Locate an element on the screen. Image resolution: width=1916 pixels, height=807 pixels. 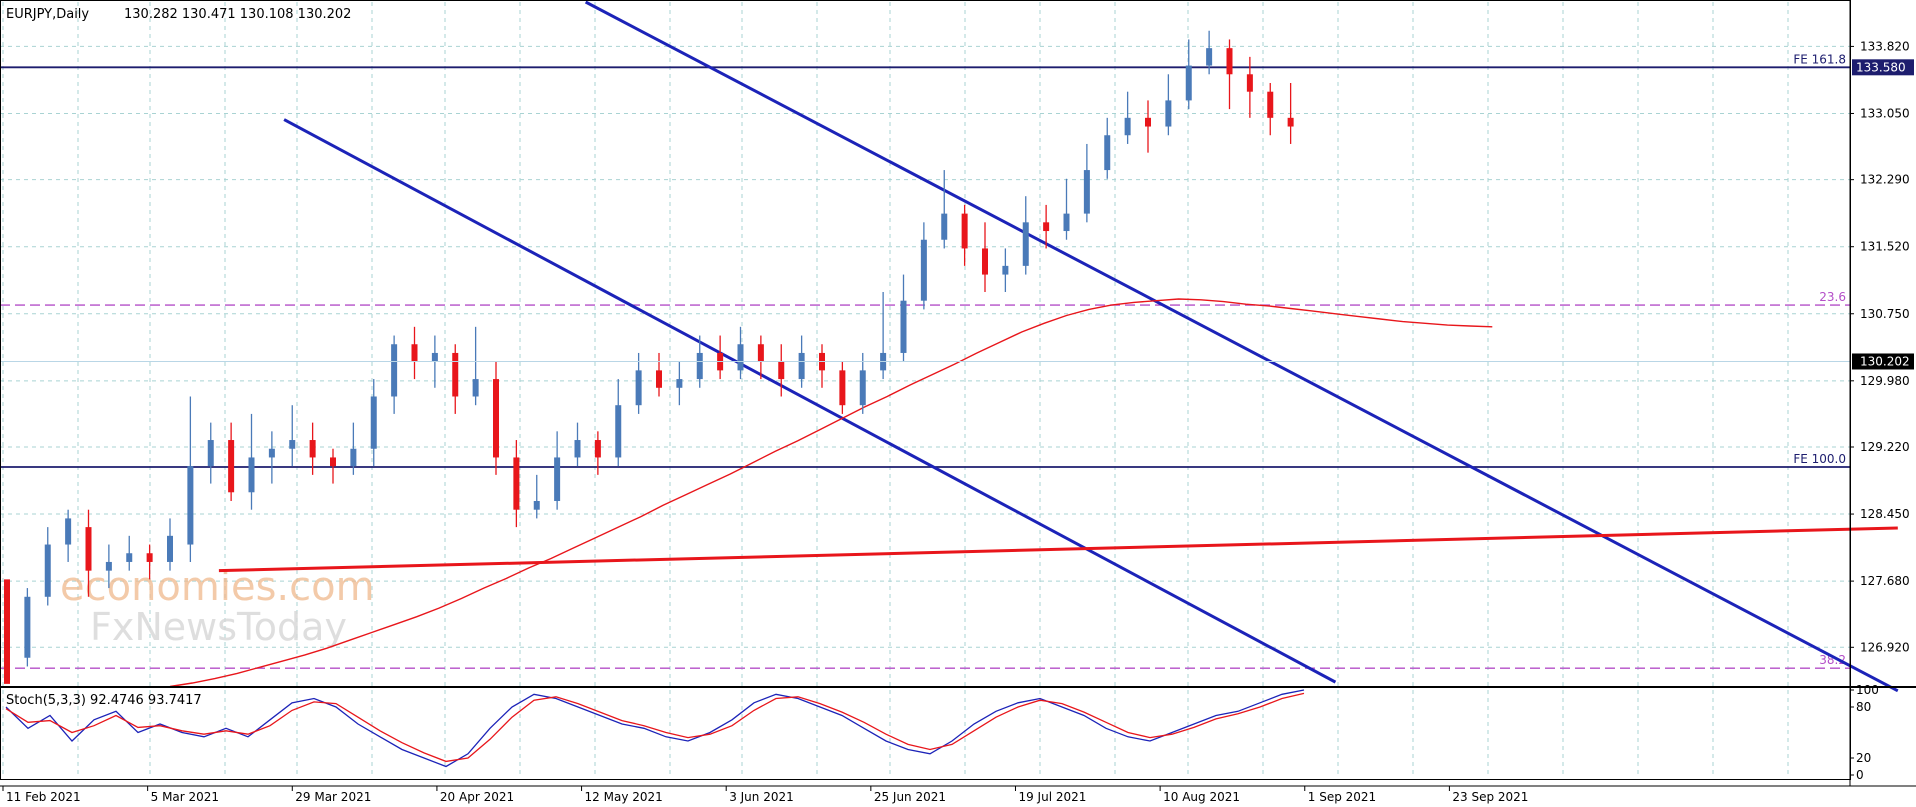
x-tick-label: 20 Apr 2021 is located at coordinates (477, 797).